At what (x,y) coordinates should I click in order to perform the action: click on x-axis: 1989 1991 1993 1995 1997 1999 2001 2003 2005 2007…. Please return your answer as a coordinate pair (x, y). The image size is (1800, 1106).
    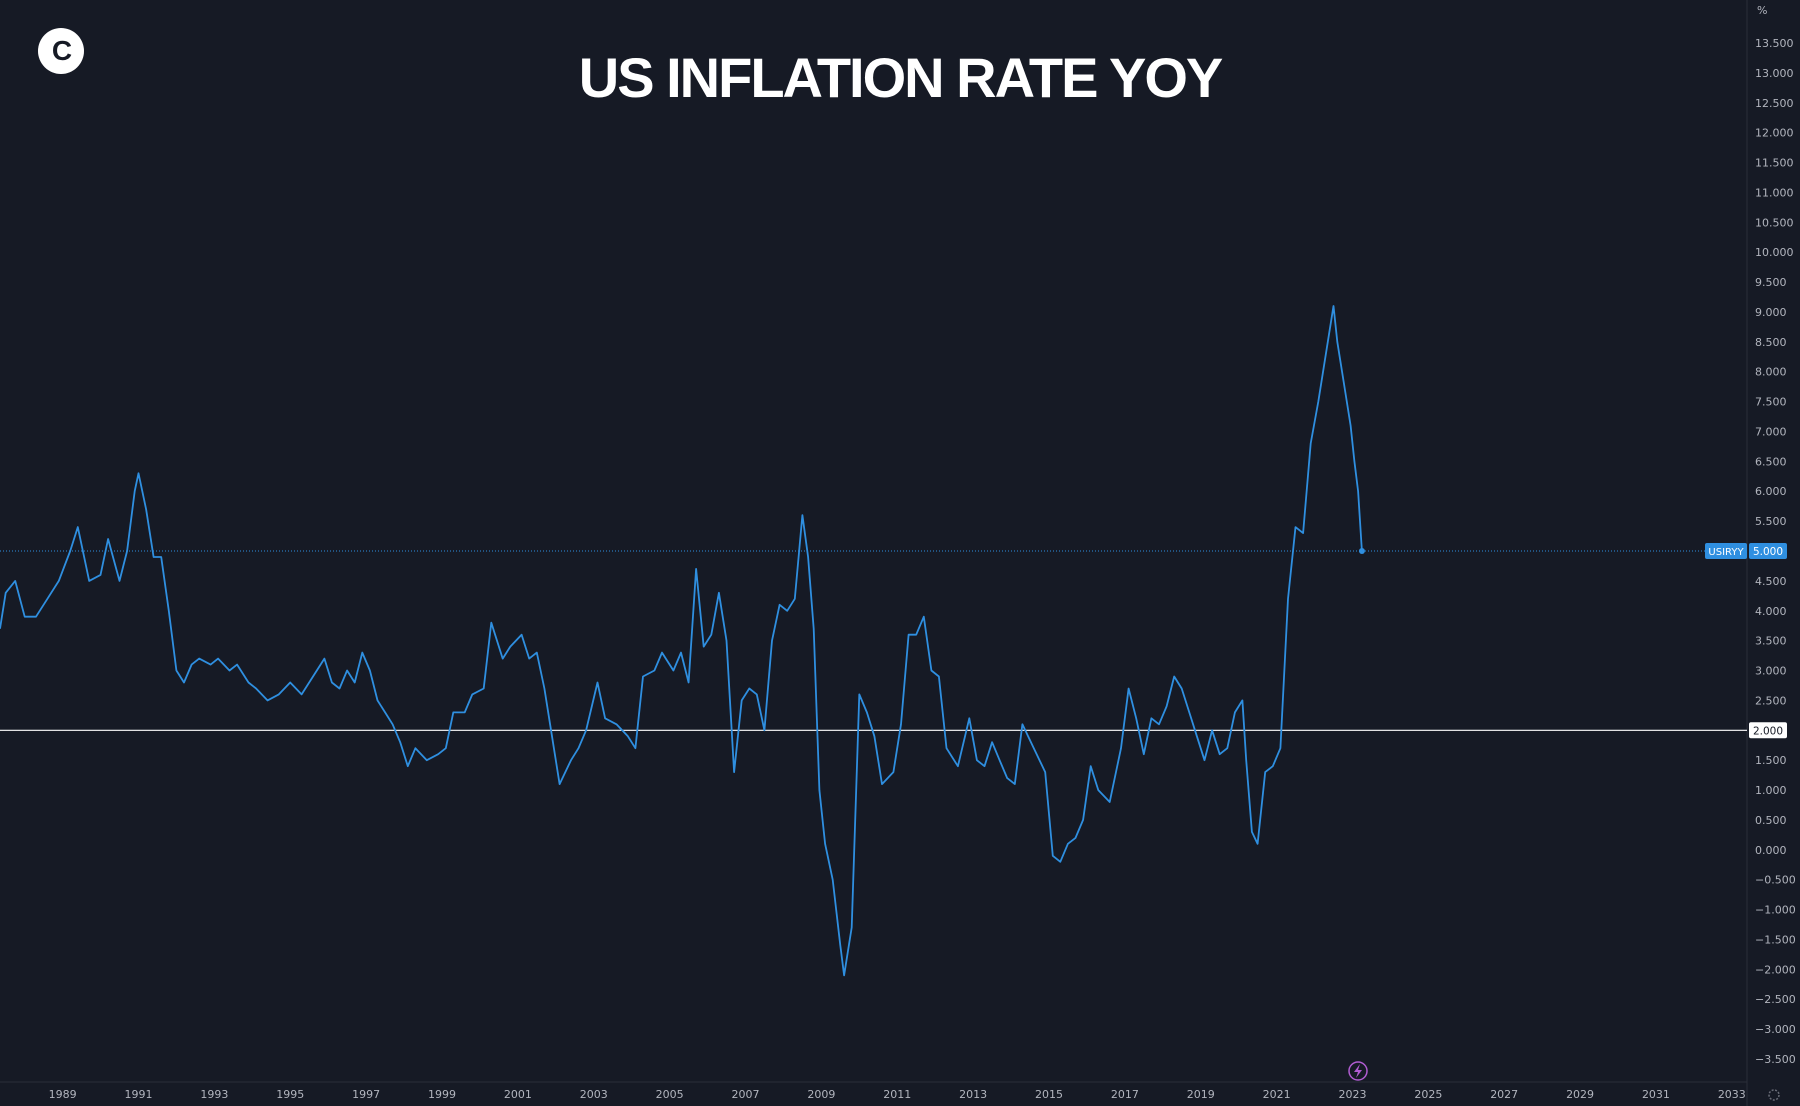
    Looking at the image, I should click on (897, 1094).